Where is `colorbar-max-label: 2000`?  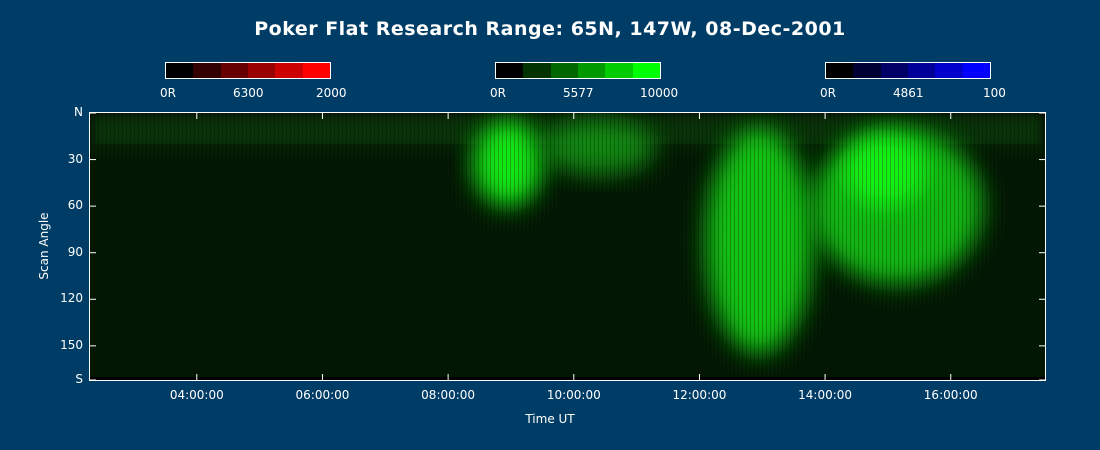 colorbar-max-label: 2000 is located at coordinates (331, 93).